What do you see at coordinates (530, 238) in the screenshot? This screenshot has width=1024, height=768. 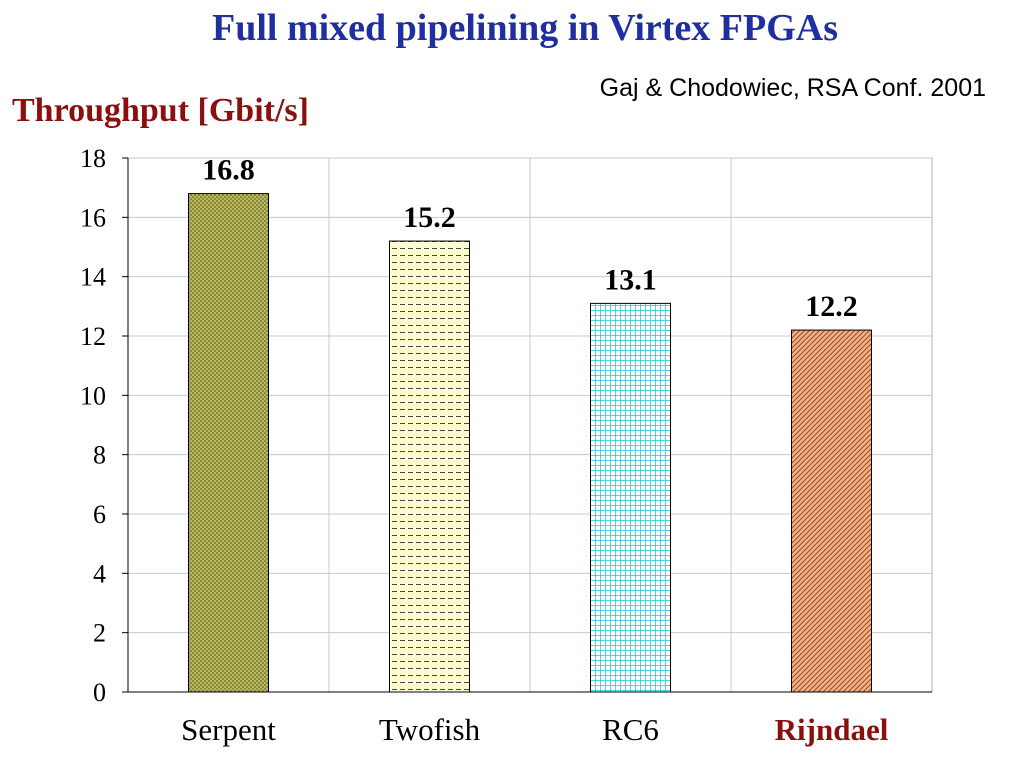 I see `data-labels: 16.8 15.2 13.1 12.2` at bounding box center [530, 238].